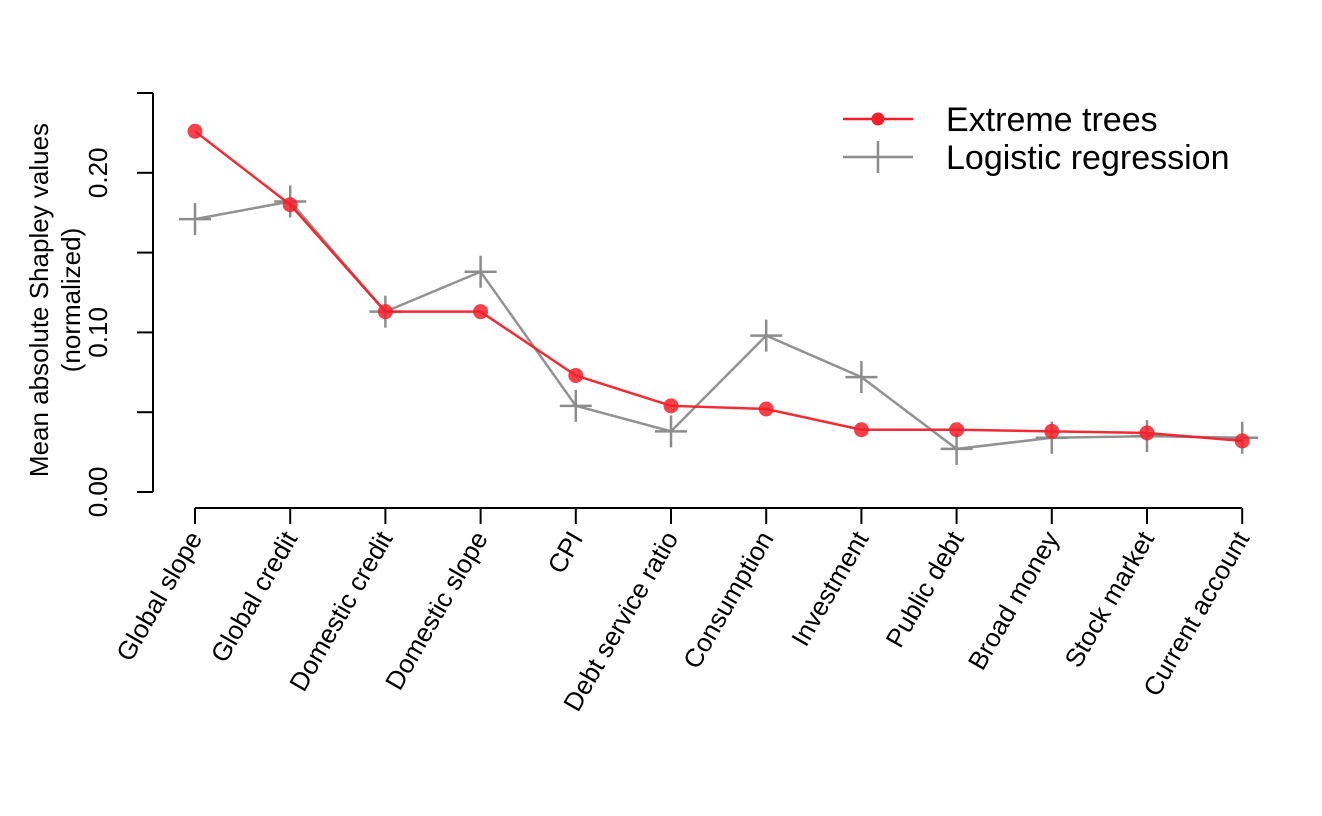  I want to click on legend-item: Extreme trees, so click(1000, 120).